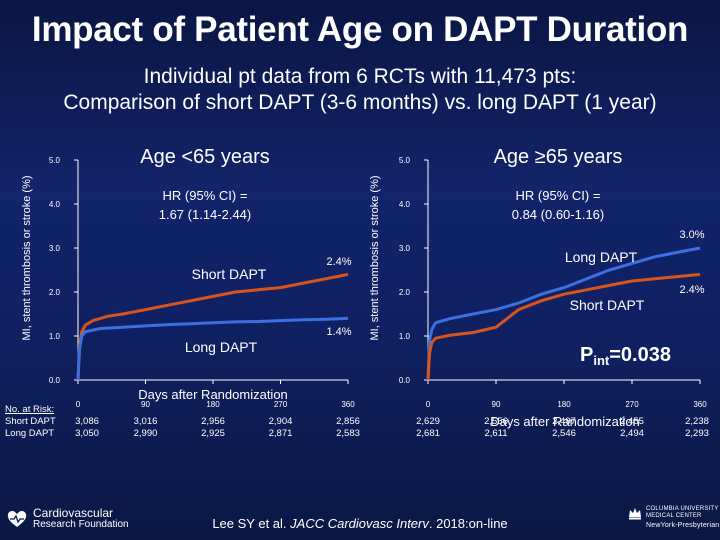 This screenshot has width=720, height=540. Describe the element at coordinates (405, 336) in the screenshot. I see `right-y-tick-label: 1.0` at that location.